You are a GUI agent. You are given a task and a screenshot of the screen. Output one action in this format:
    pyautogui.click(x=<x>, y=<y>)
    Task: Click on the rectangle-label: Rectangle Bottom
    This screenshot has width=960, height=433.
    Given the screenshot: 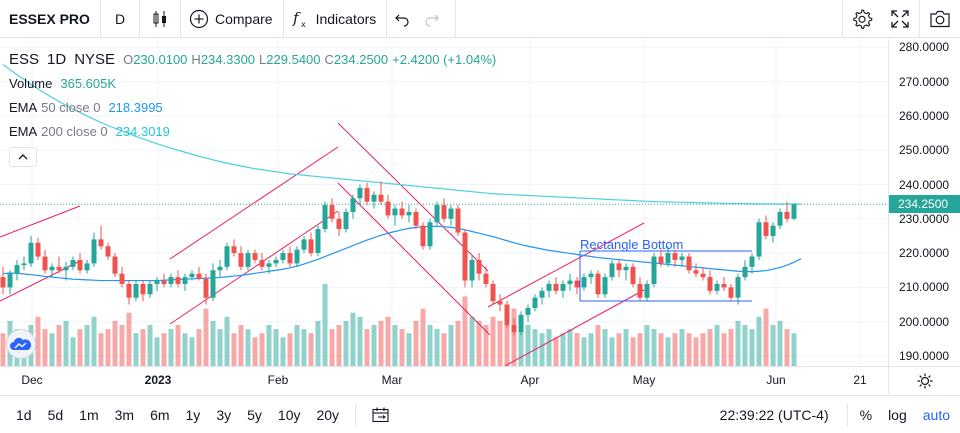 What is the action you would take?
    pyautogui.click(x=632, y=244)
    